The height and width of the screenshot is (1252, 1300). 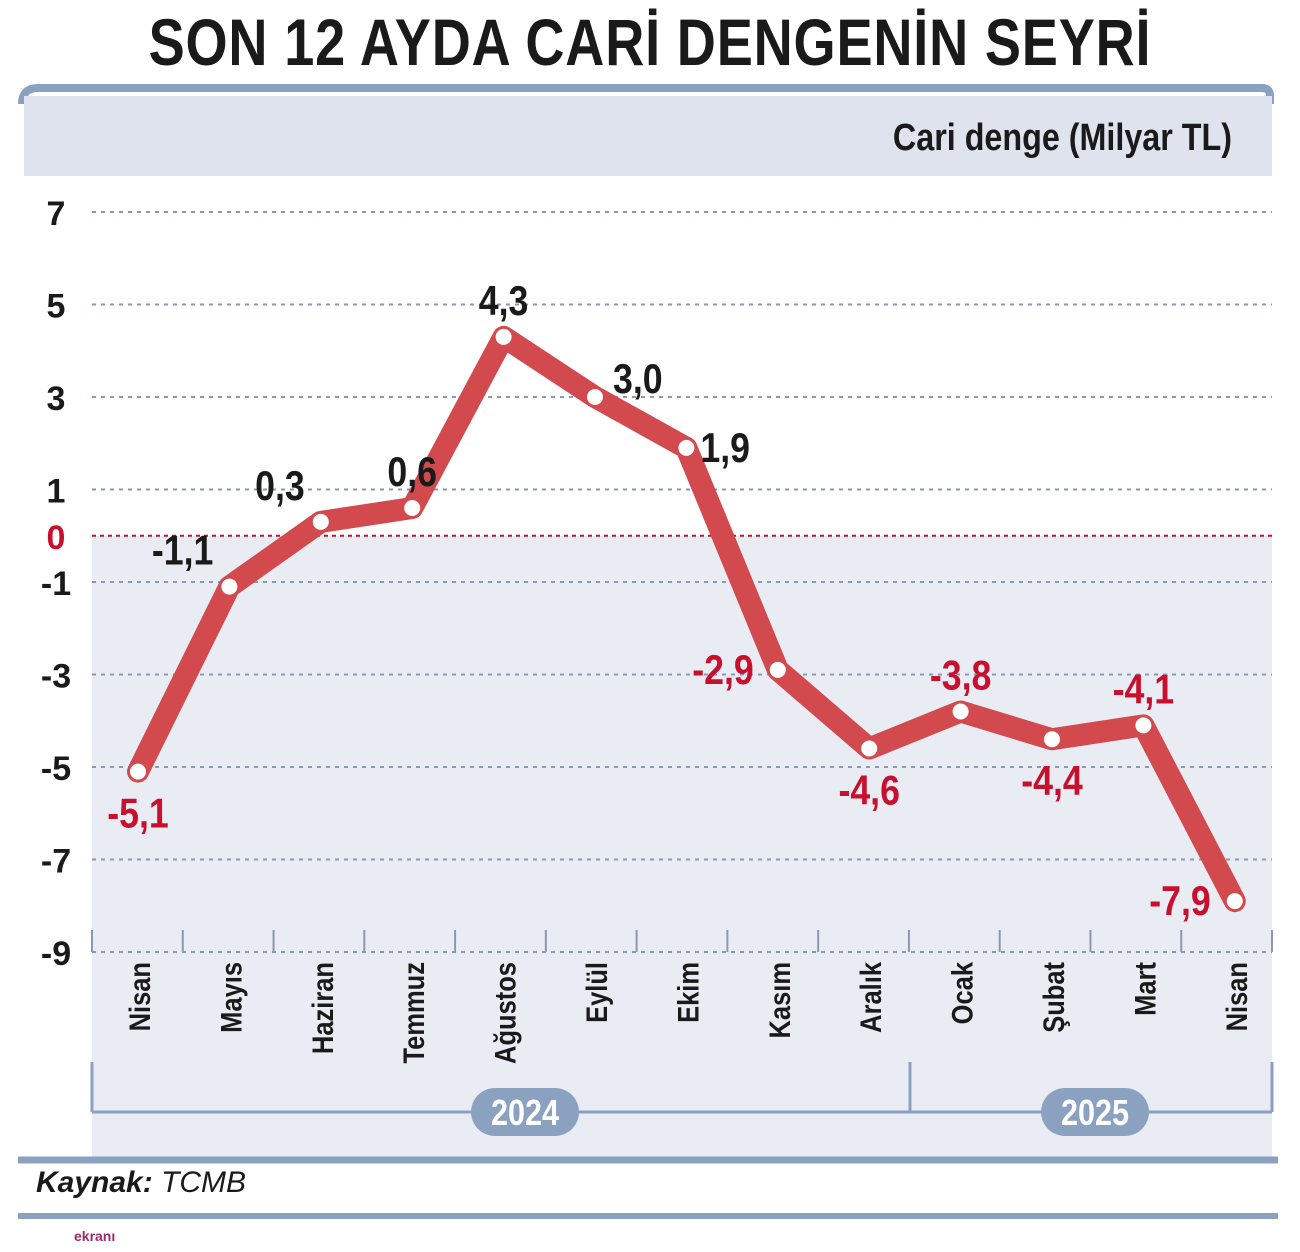 I want to click on data-label: -3,8, so click(x=961, y=676).